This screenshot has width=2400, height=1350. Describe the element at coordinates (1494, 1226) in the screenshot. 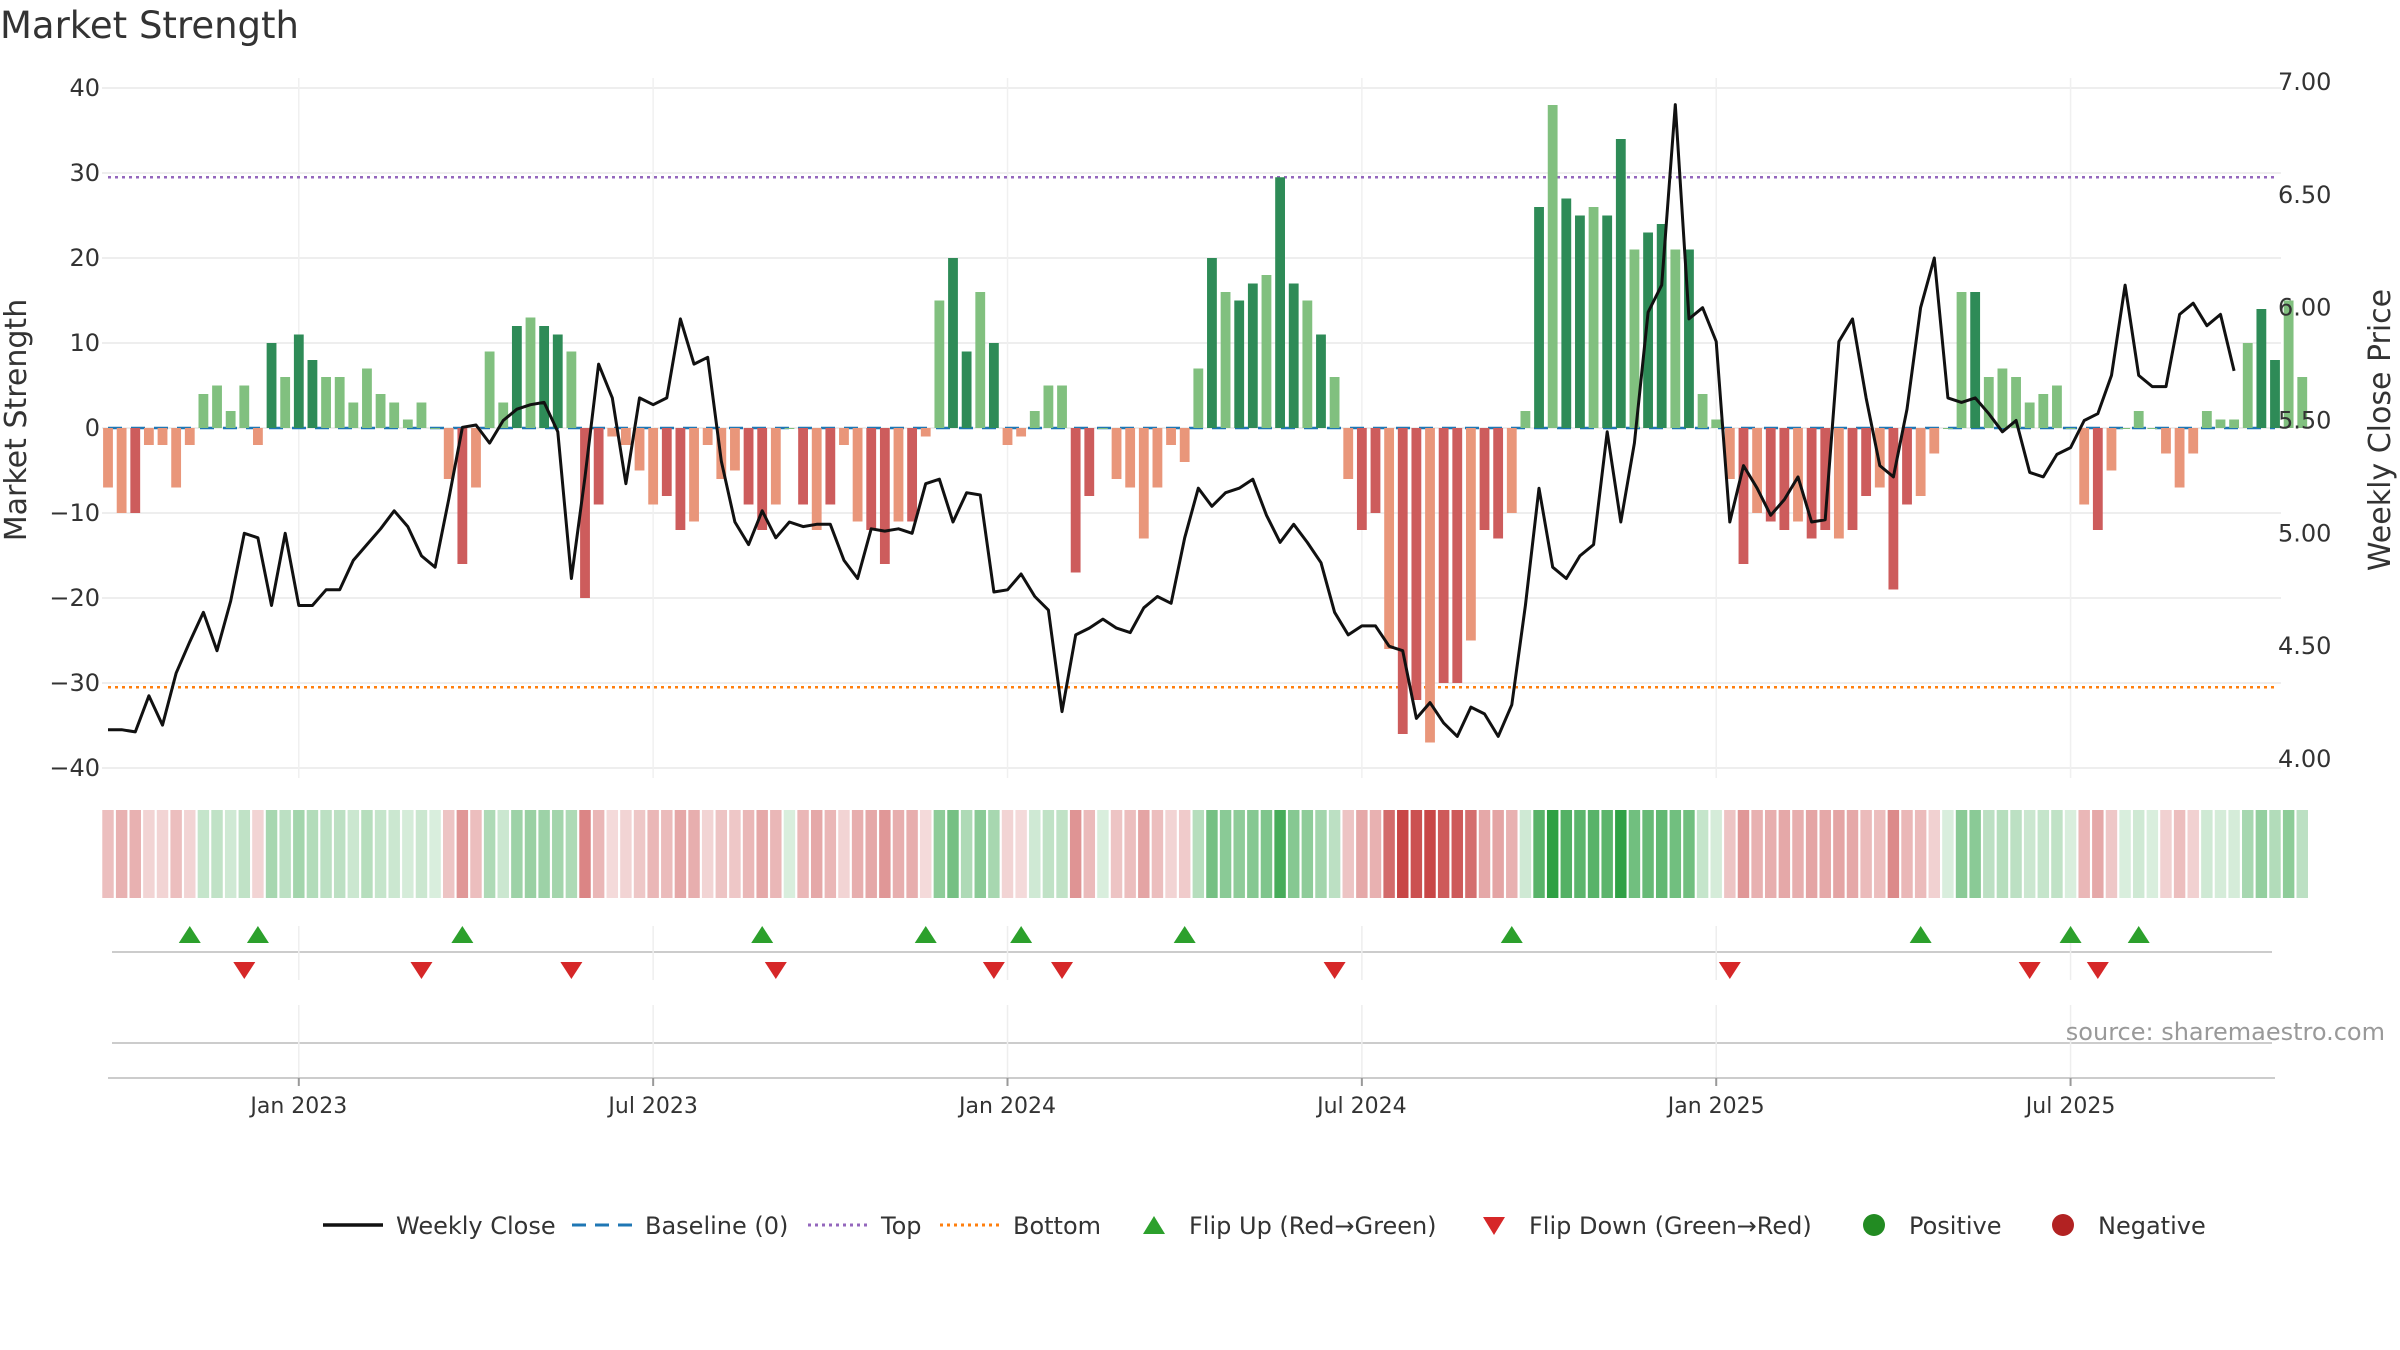

I see `legend-swatch-triangle-down` at that location.